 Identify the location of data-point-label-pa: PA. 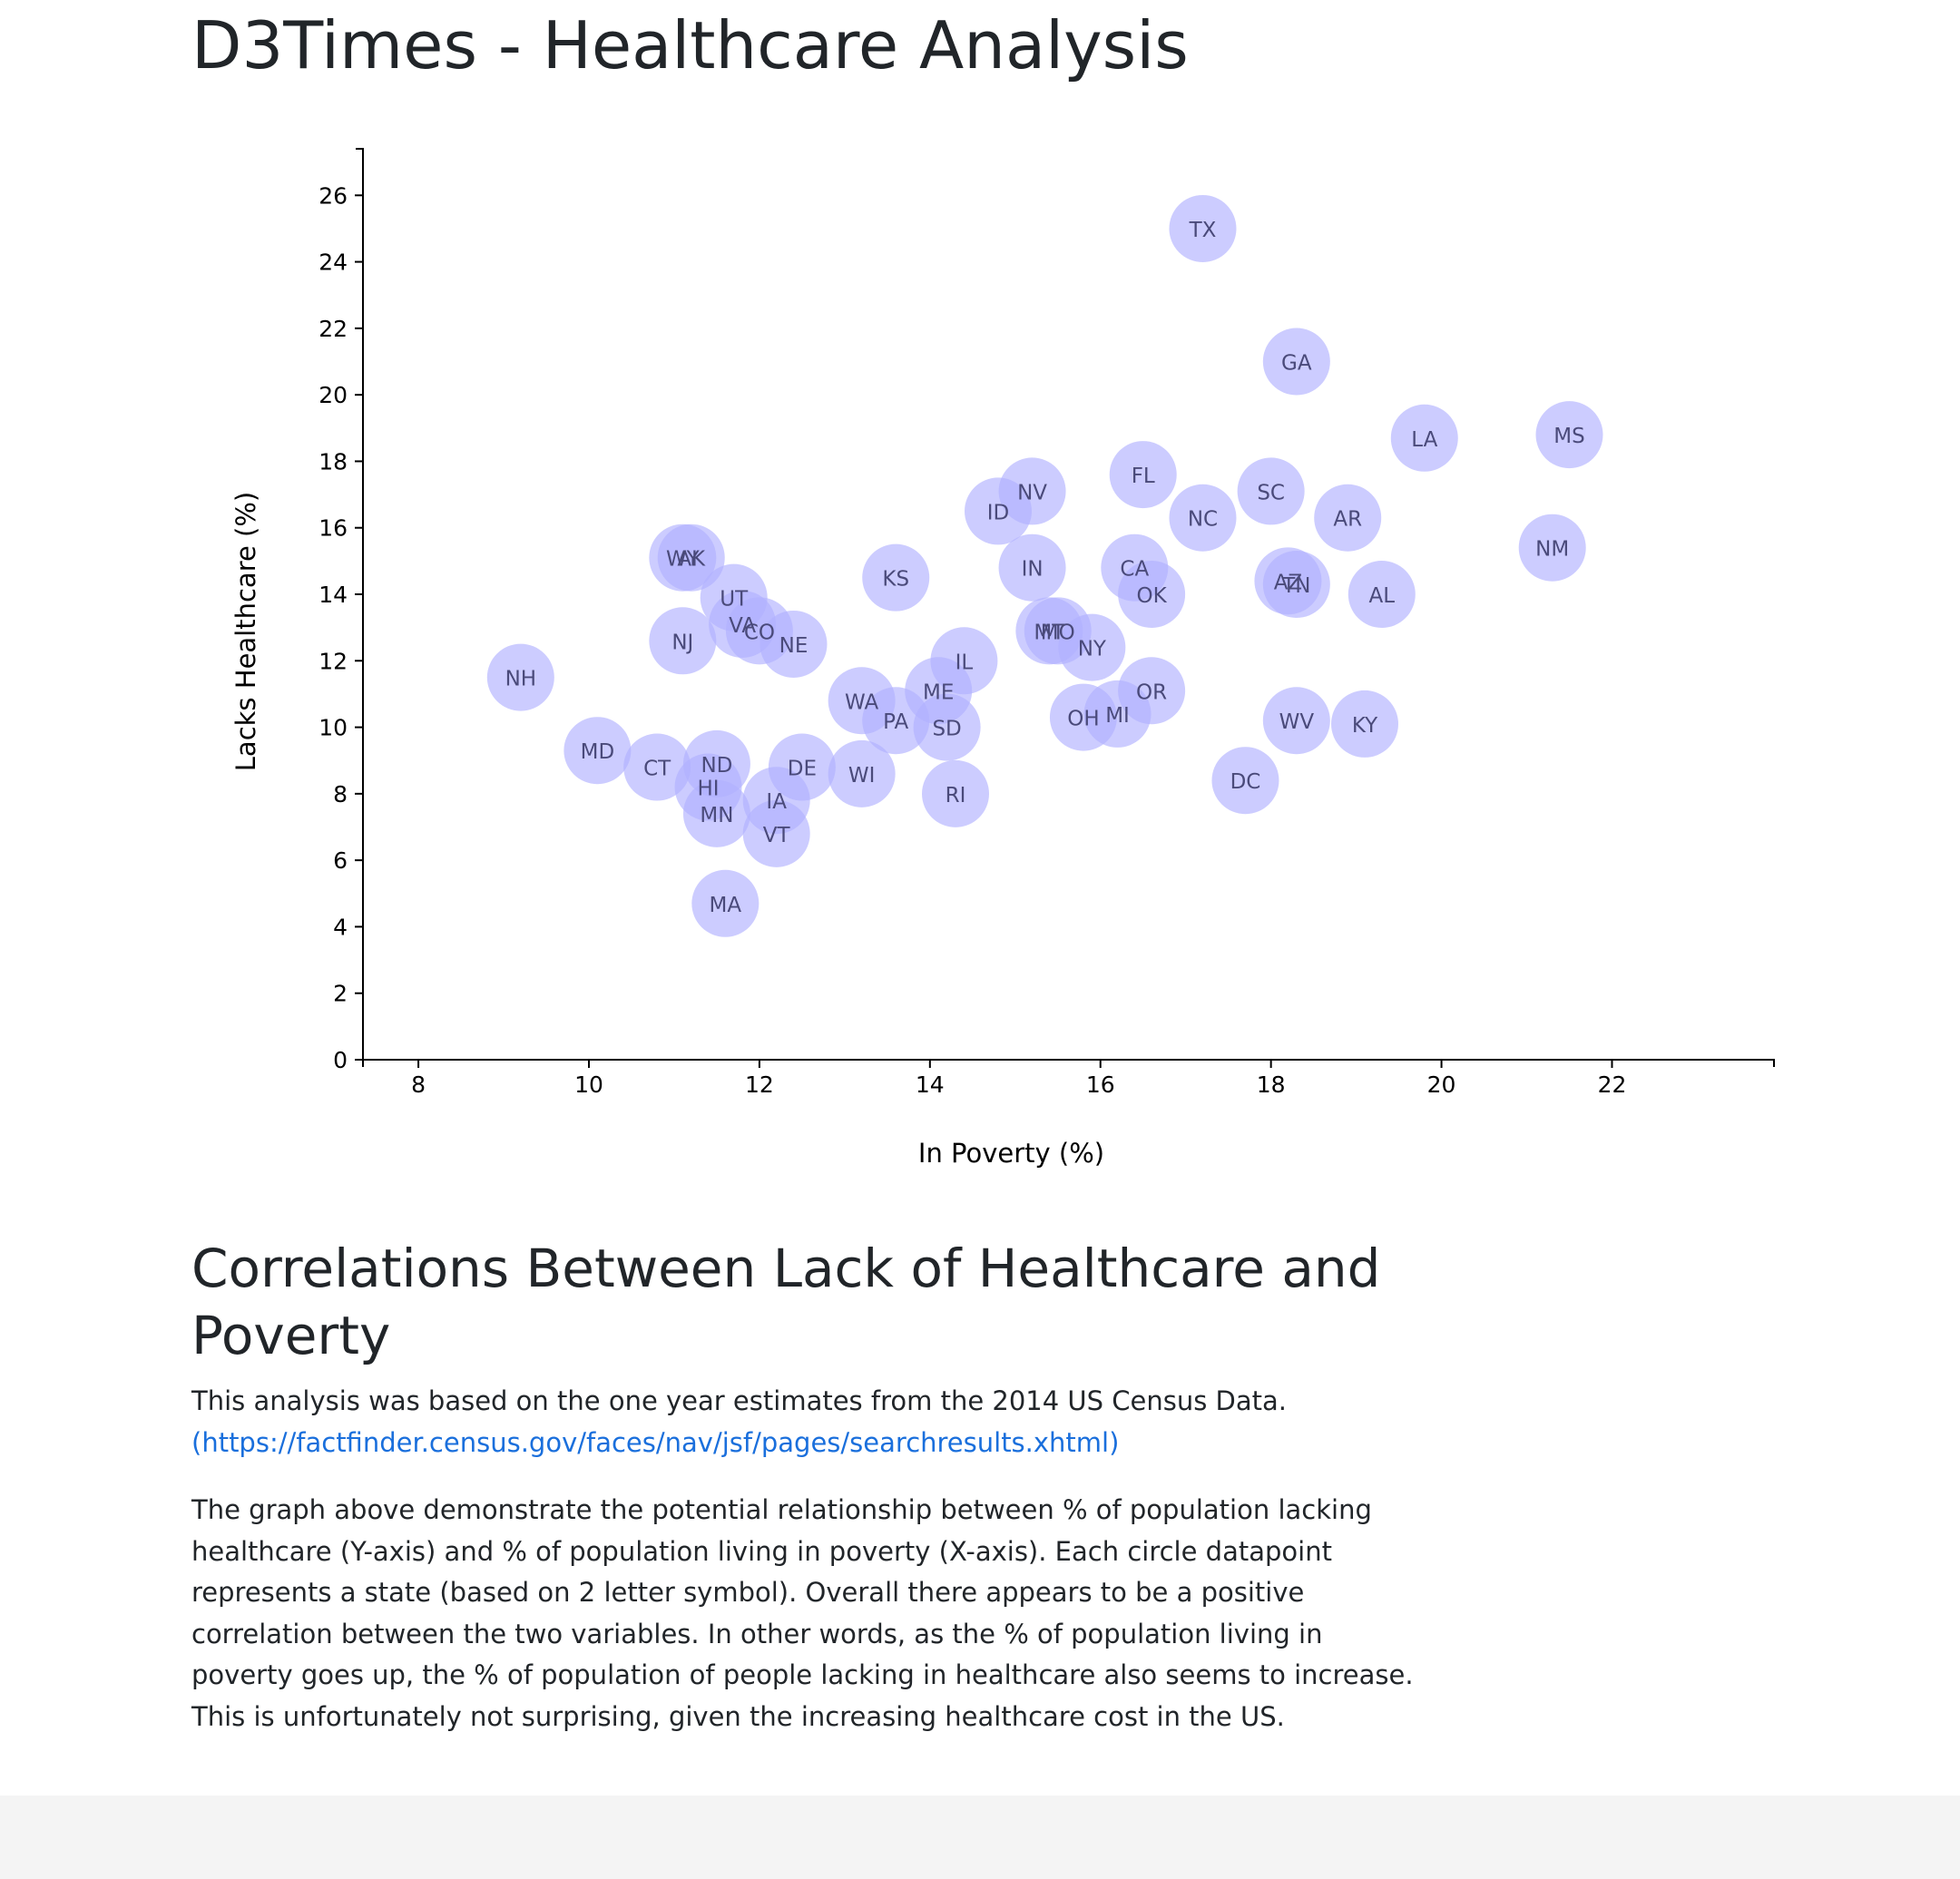
(895, 722).